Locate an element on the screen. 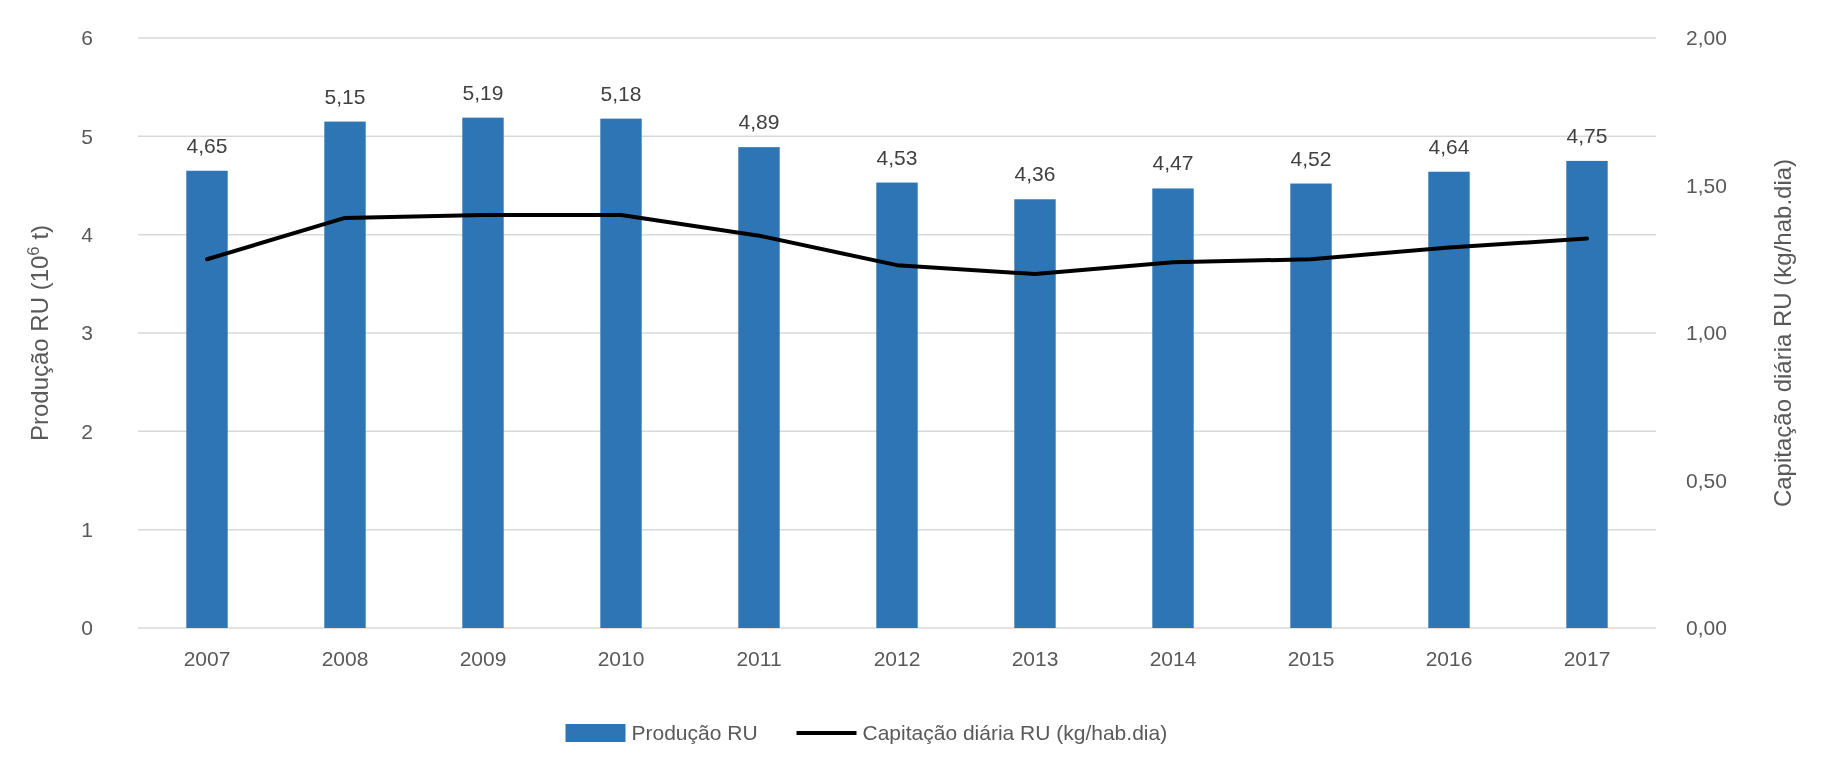 The height and width of the screenshot is (769, 1824). y2-tick-label: 0,50 is located at coordinates (1706, 480).